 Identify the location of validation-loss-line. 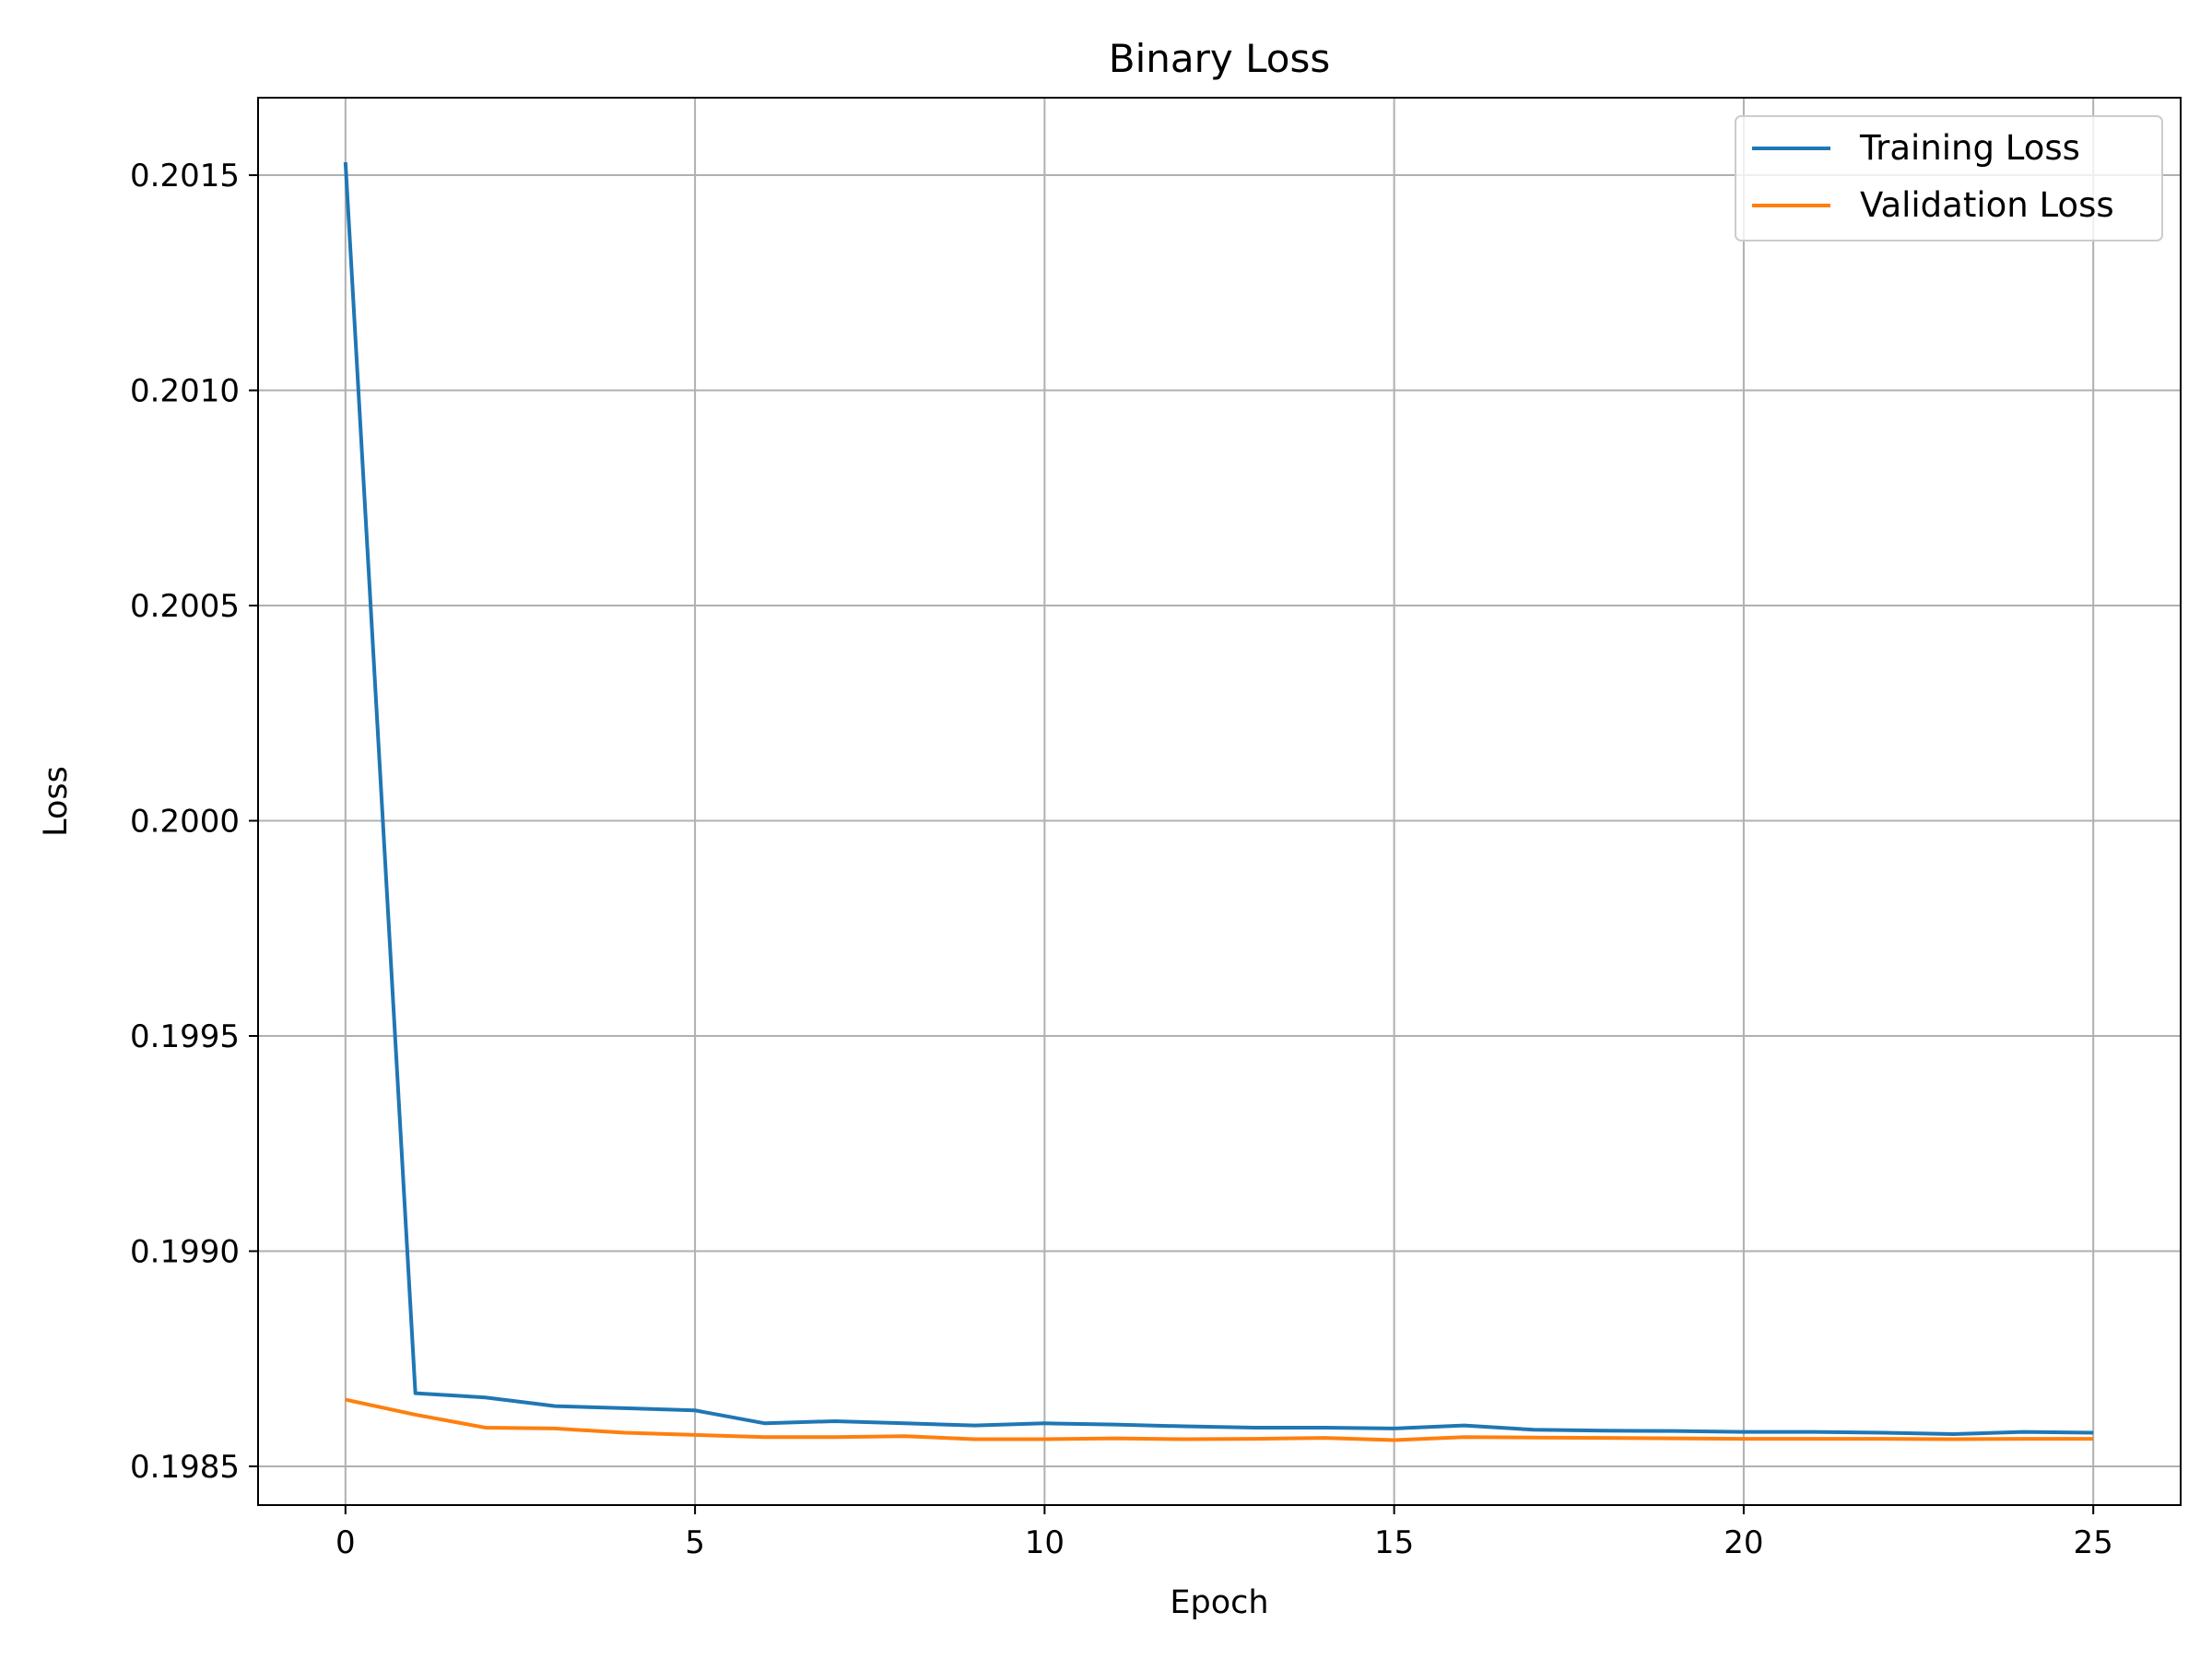
(1219, 1419).